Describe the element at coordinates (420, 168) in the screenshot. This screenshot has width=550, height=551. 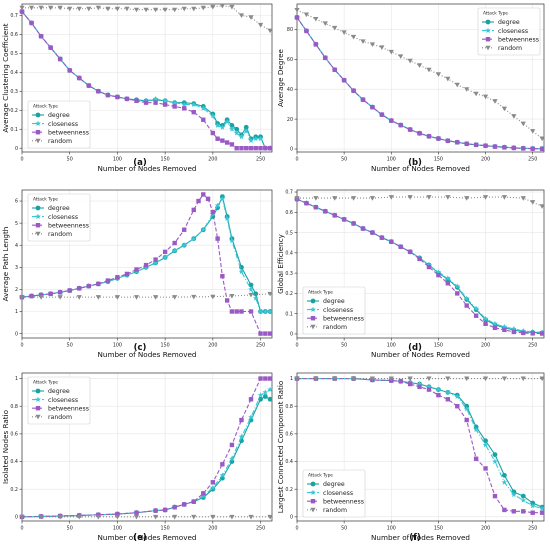
I see `x-axis-label: Number of Nodes Removed` at that location.